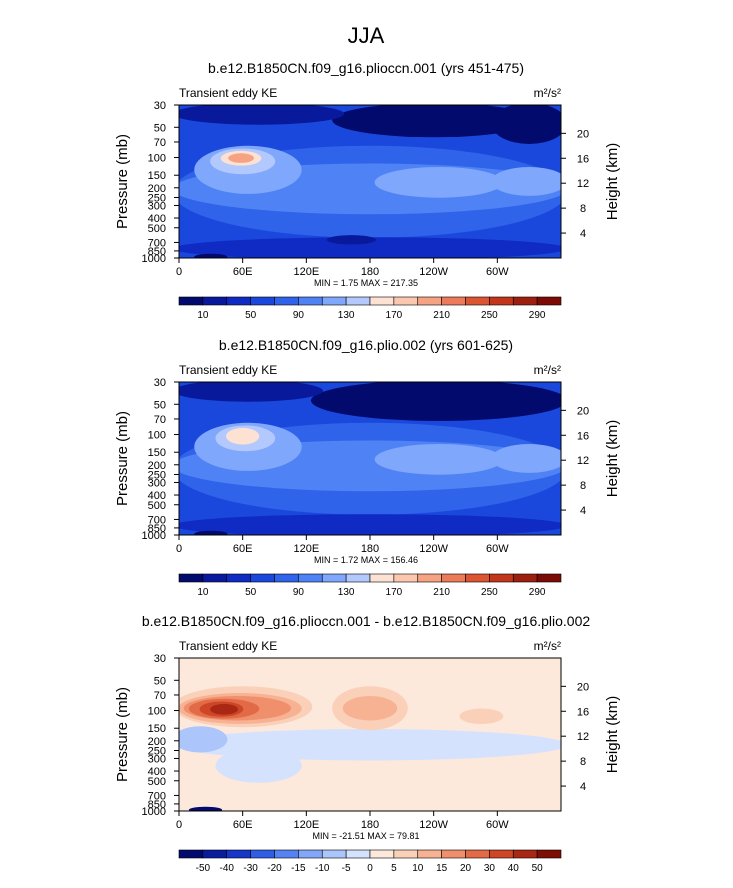 This screenshot has height=888, width=733. What do you see at coordinates (157, 189) in the screenshot?
I see `pressure-tick-label: 200` at bounding box center [157, 189].